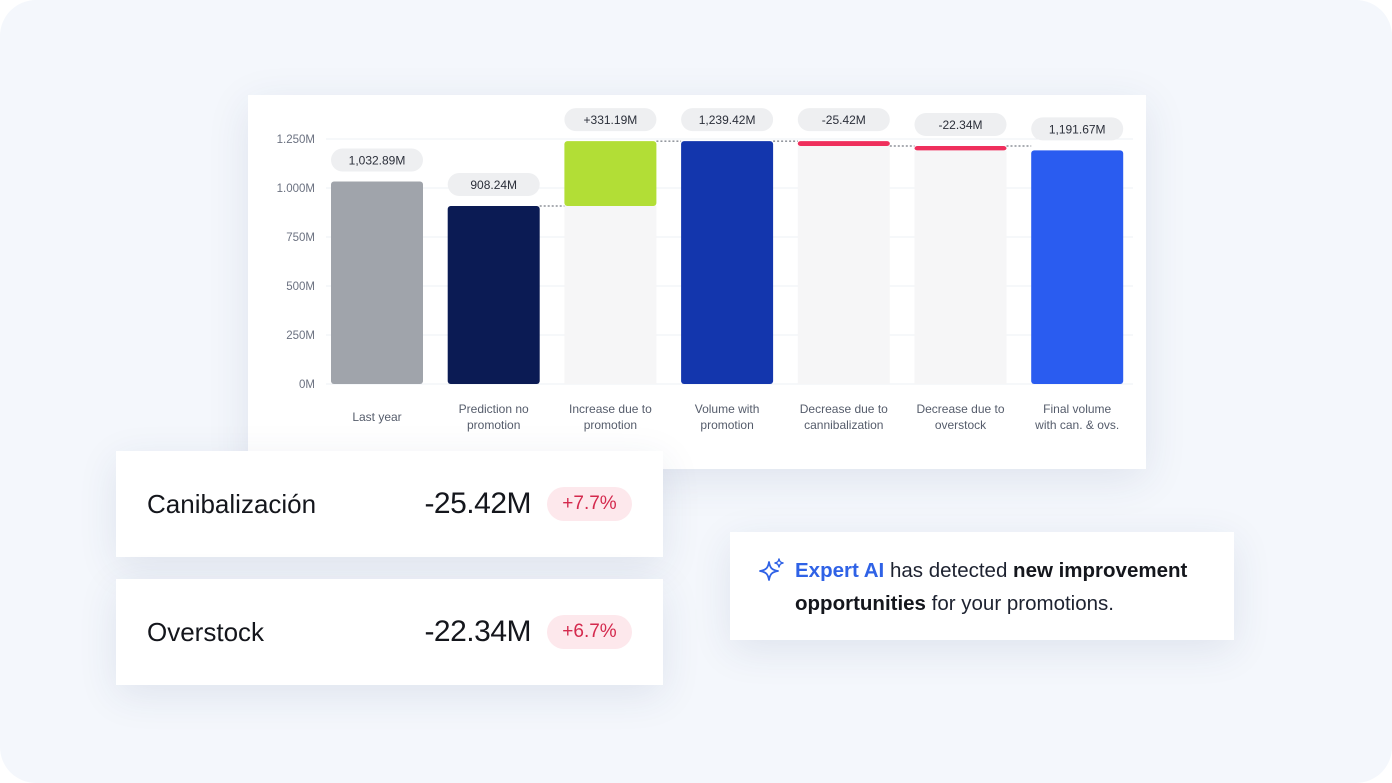  Describe the element at coordinates (727, 409) in the screenshot. I see `category-label: Volume with` at that location.